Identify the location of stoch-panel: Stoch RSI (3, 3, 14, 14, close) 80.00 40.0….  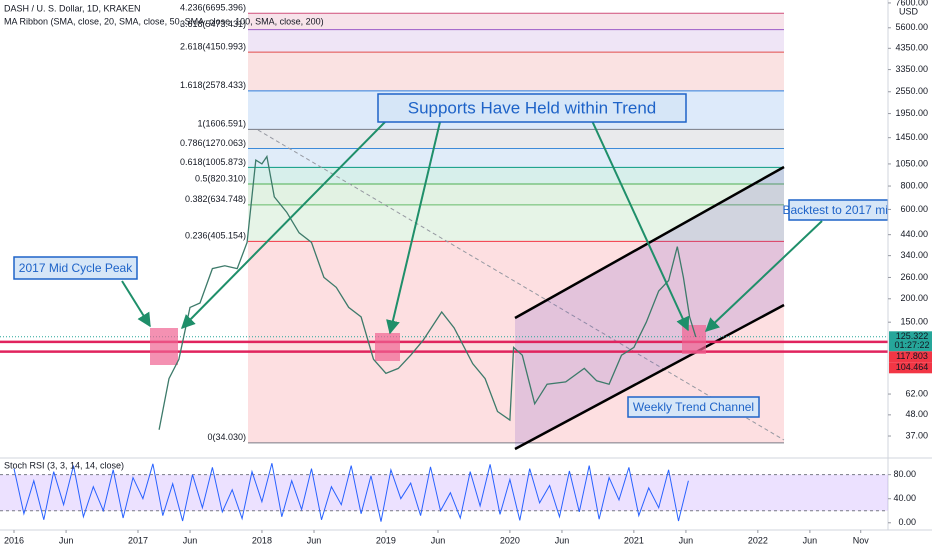
(466, 492).